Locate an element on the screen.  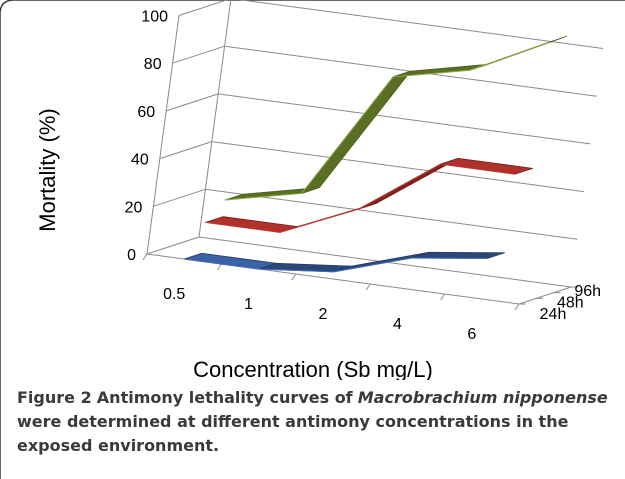
depth-label: 48h is located at coordinates (570, 303).